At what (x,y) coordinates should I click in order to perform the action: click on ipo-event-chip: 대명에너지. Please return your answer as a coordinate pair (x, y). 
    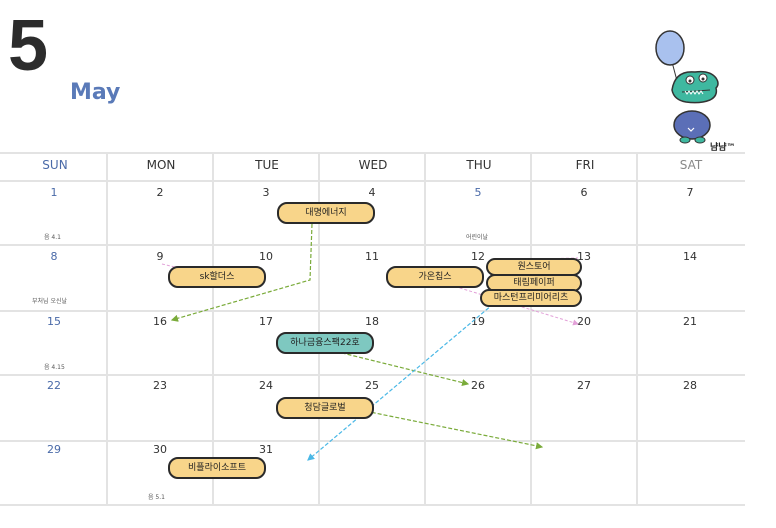
    Looking at the image, I should click on (326, 213).